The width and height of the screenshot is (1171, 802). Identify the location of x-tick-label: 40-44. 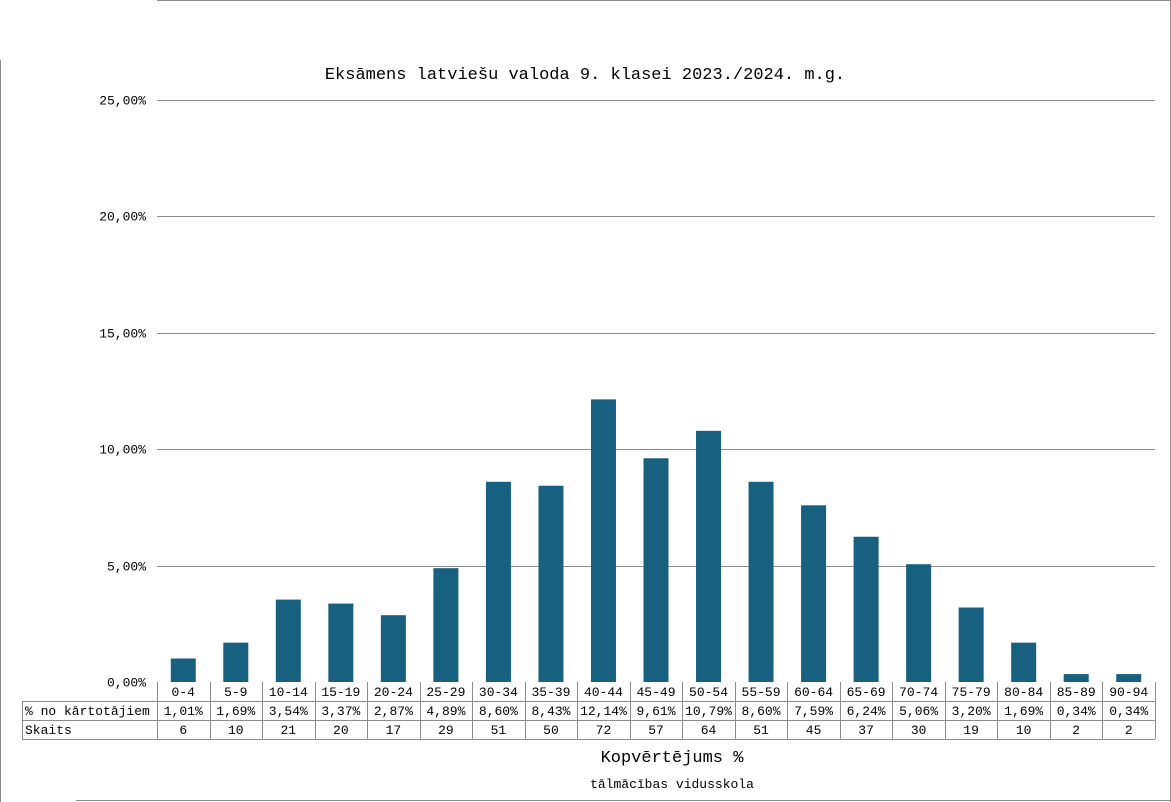
(603, 692).